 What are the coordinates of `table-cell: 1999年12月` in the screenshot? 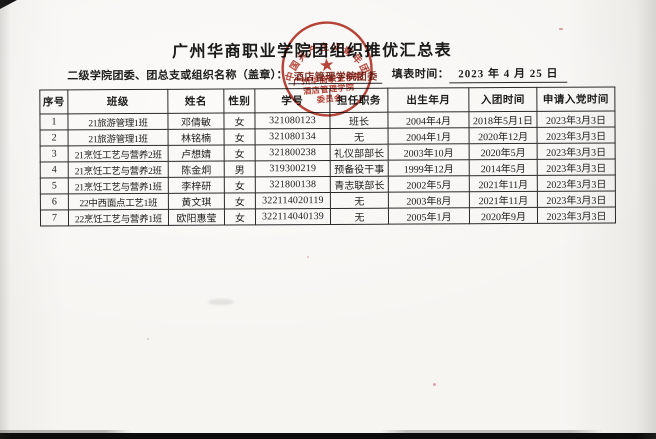 It's located at (429, 168).